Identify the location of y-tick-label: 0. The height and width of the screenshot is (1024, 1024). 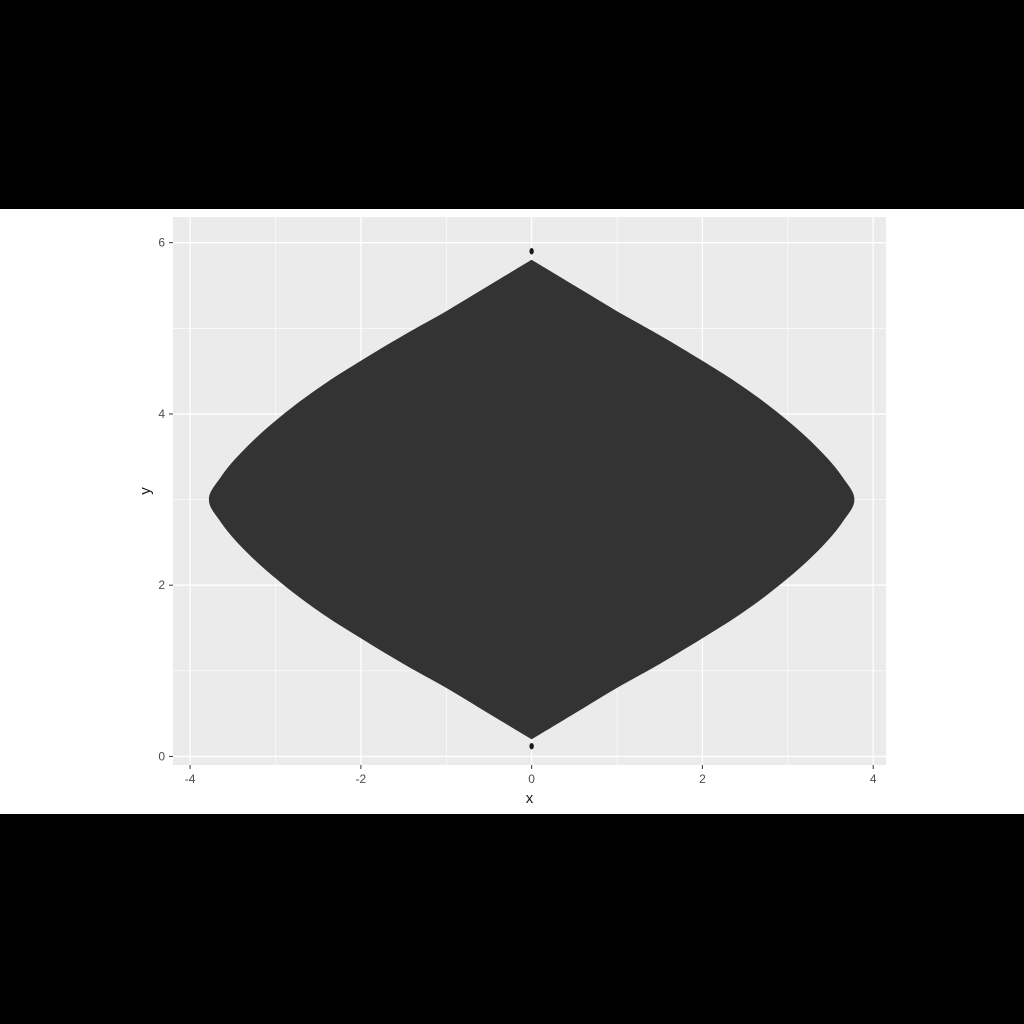
(161, 756).